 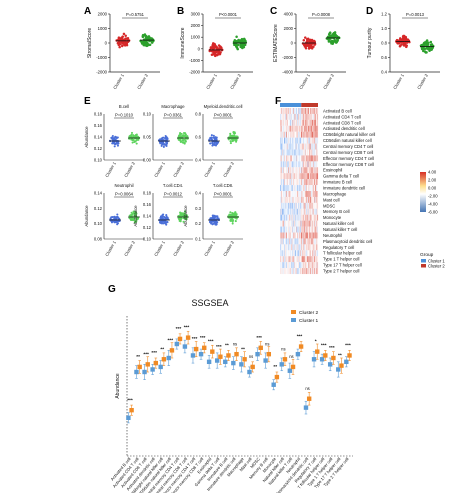 I want to click on y-tick-label: 2000, so click(x=196, y=25).